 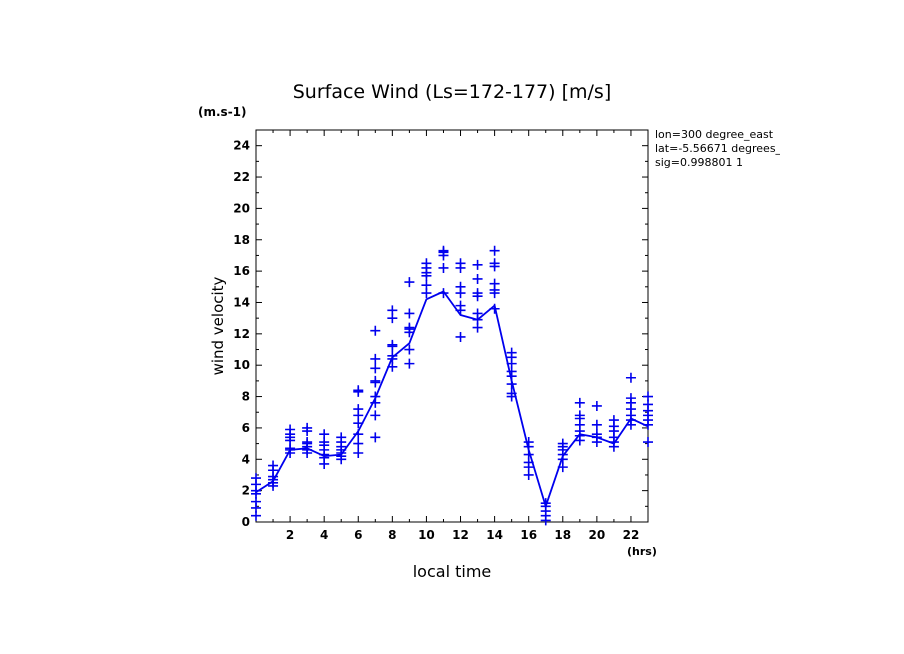 I want to click on y-tick-label: 8, so click(x=246, y=397).